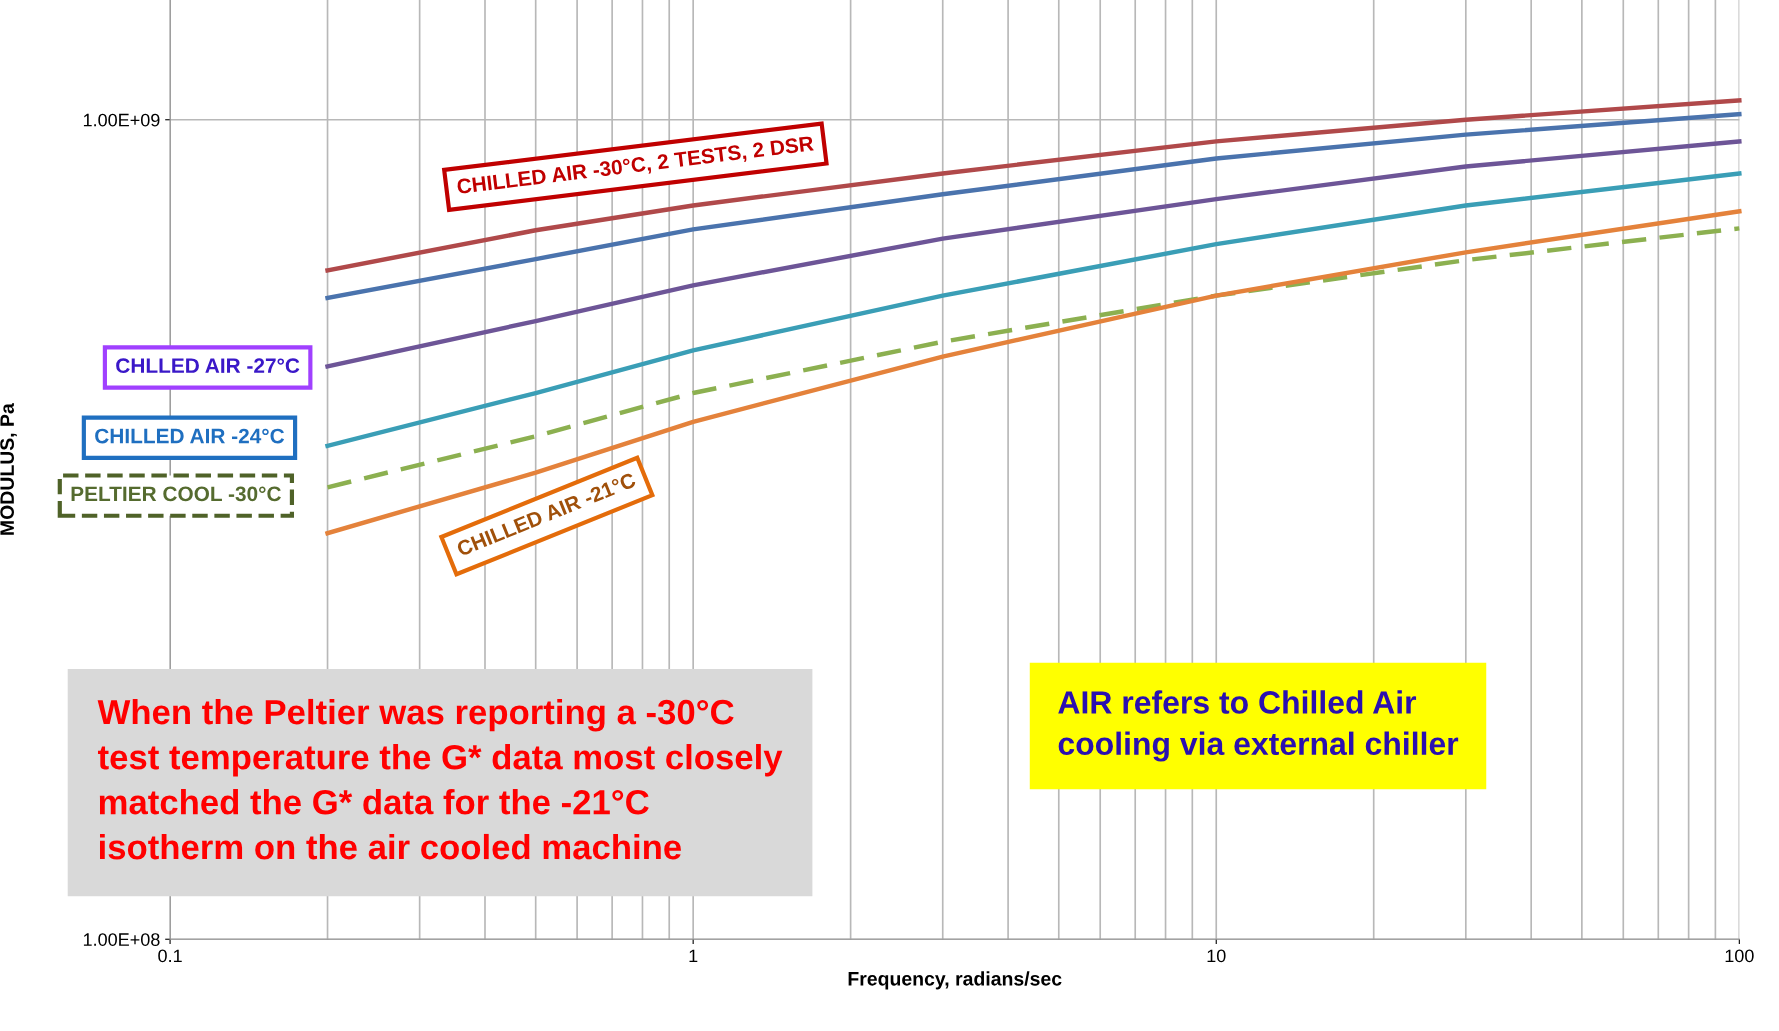  Describe the element at coordinates (440, 779) in the screenshot. I see `annotation: When the Peltier was reporting a -30°C test temperature the G* data most closely matched the G* data for the -21°C isotherm on the air cooled machine` at that location.